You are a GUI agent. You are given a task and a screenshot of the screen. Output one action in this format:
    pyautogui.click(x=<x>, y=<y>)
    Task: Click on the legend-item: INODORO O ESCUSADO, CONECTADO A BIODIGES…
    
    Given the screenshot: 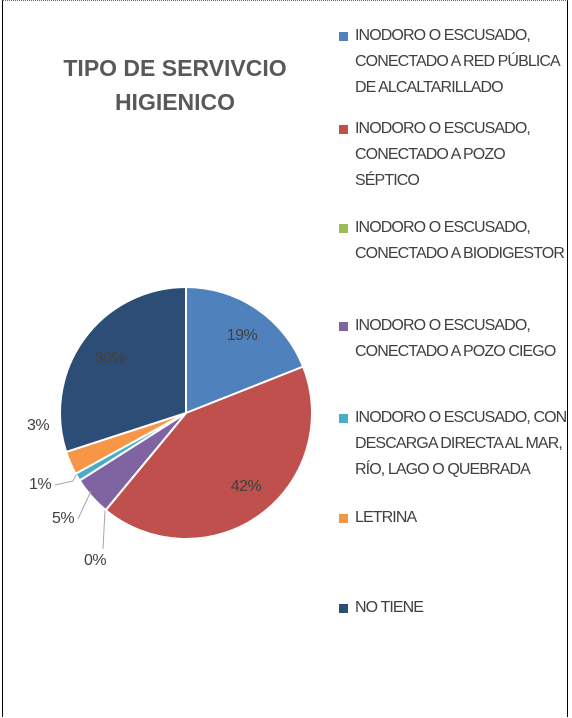 What is the action you would take?
    pyautogui.click(x=453, y=241)
    